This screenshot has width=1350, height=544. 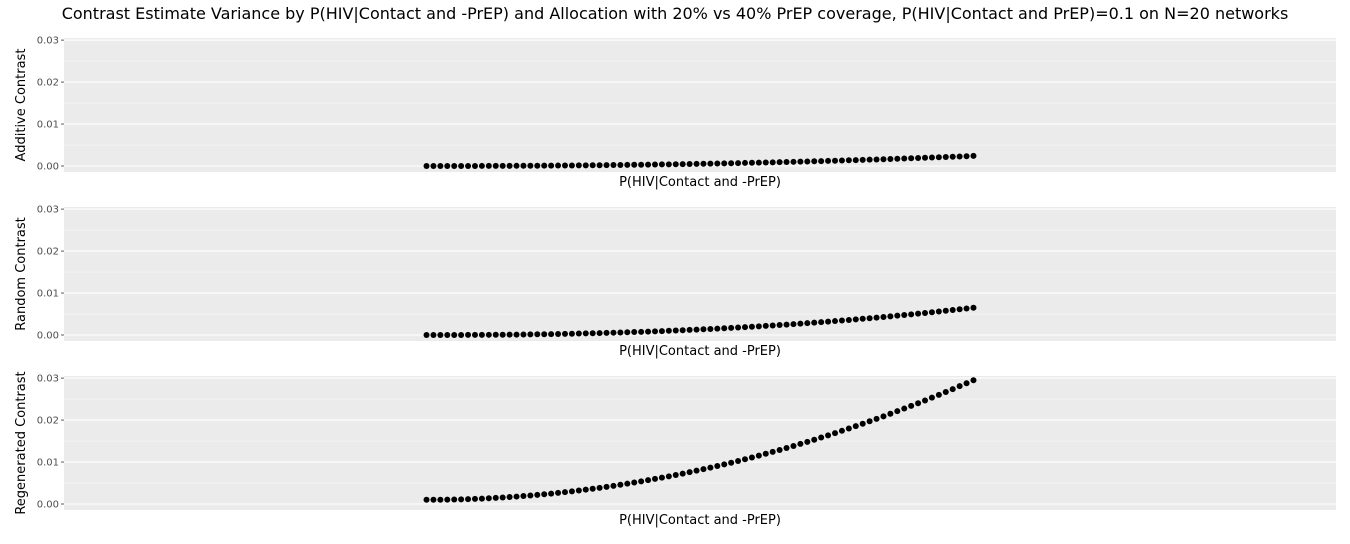 What do you see at coordinates (48, 210) in the screenshot?
I see `y-tick-label: 0.03` at bounding box center [48, 210].